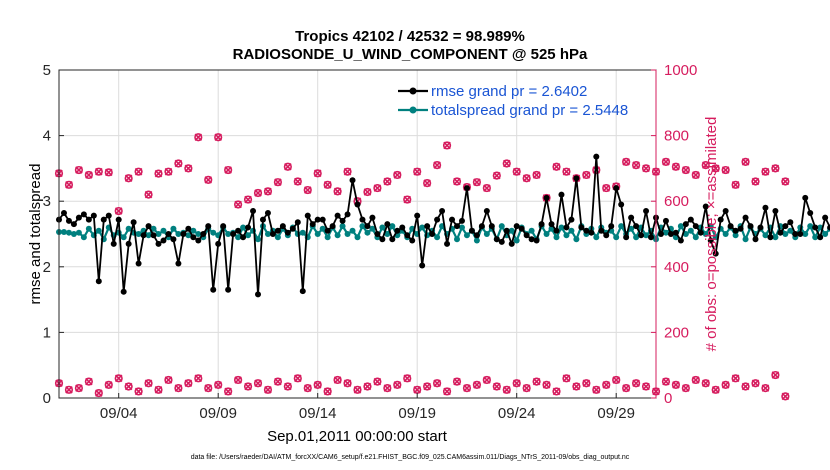 The height and width of the screenshot is (470, 830). What do you see at coordinates (318, 413) in the screenshot?
I see `x-tick-label: 09/14` at bounding box center [318, 413].